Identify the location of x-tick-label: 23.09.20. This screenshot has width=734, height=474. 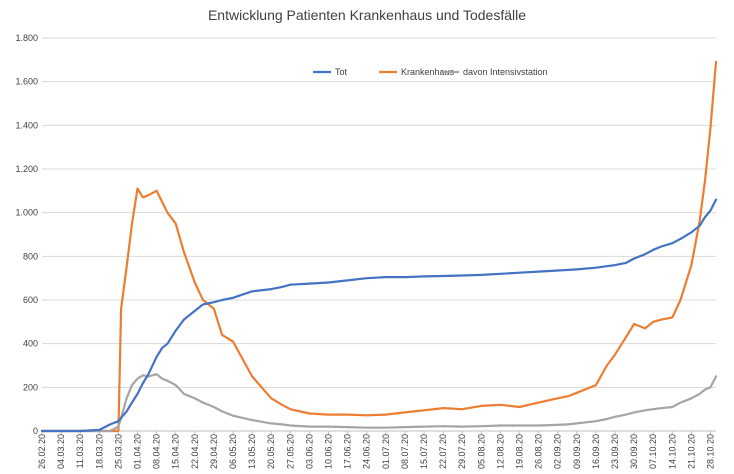
(615, 451).